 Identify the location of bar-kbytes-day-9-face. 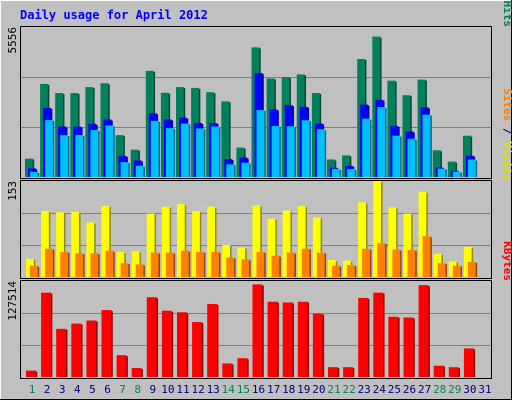
(151, 337).